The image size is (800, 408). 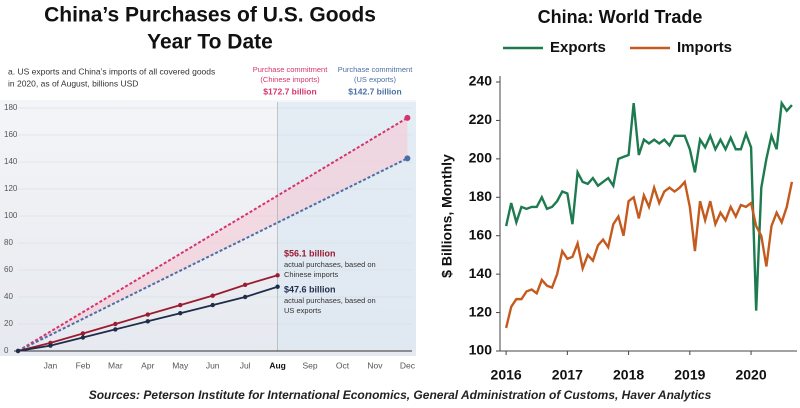 What do you see at coordinates (8, 323) in the screenshot?
I see `y-tick-label: 20` at bounding box center [8, 323].